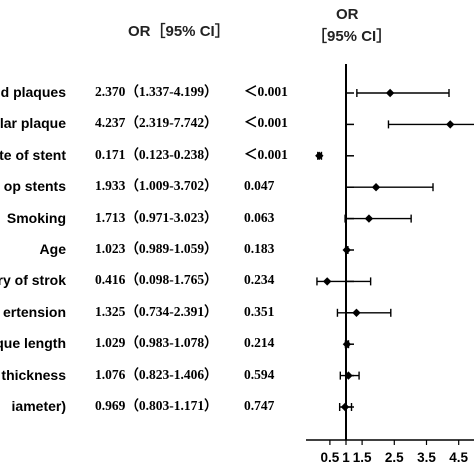  I want to click on table-row: Age 1.023（0.989-1.059） 0.183, so click(155, 249).